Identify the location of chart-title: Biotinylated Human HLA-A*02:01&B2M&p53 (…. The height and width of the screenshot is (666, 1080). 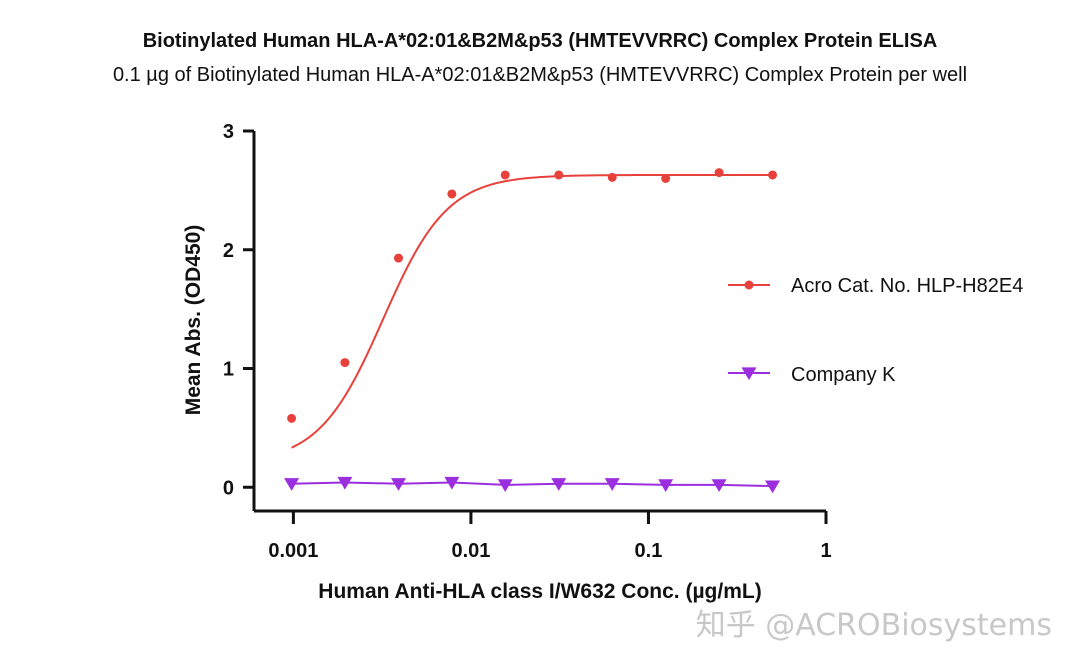
(540, 41).